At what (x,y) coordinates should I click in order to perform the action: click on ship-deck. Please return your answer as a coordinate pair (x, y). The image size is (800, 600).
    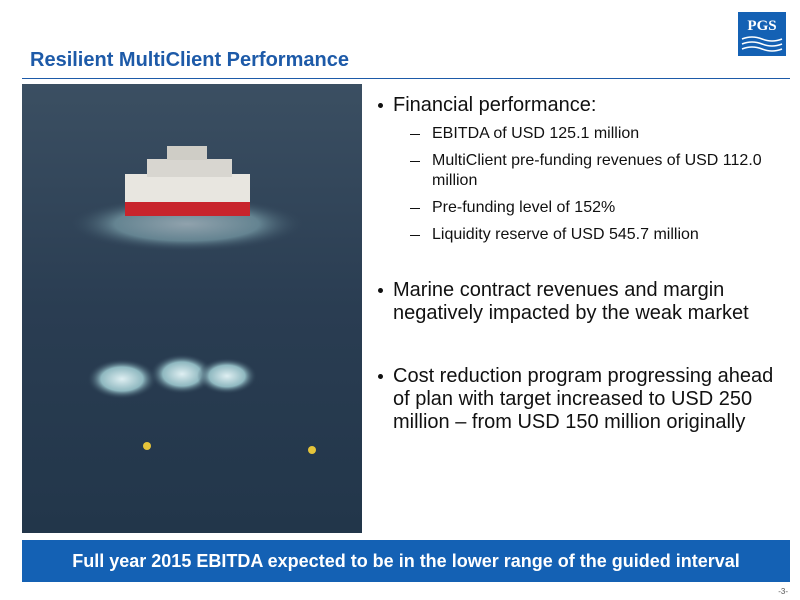
    Looking at the image, I should click on (189, 168).